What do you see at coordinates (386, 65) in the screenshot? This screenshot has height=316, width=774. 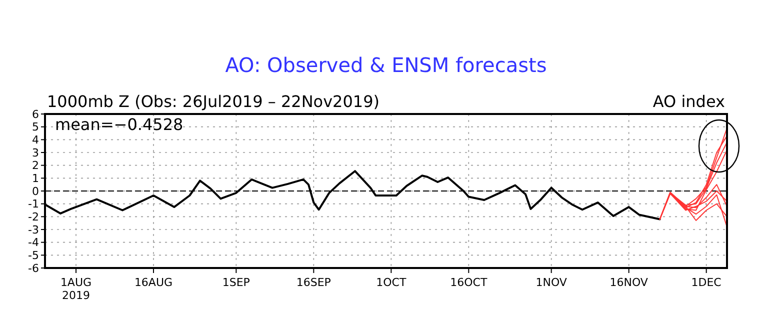 I see `chart-title: AO: Observed & ENSM forecasts` at bounding box center [386, 65].